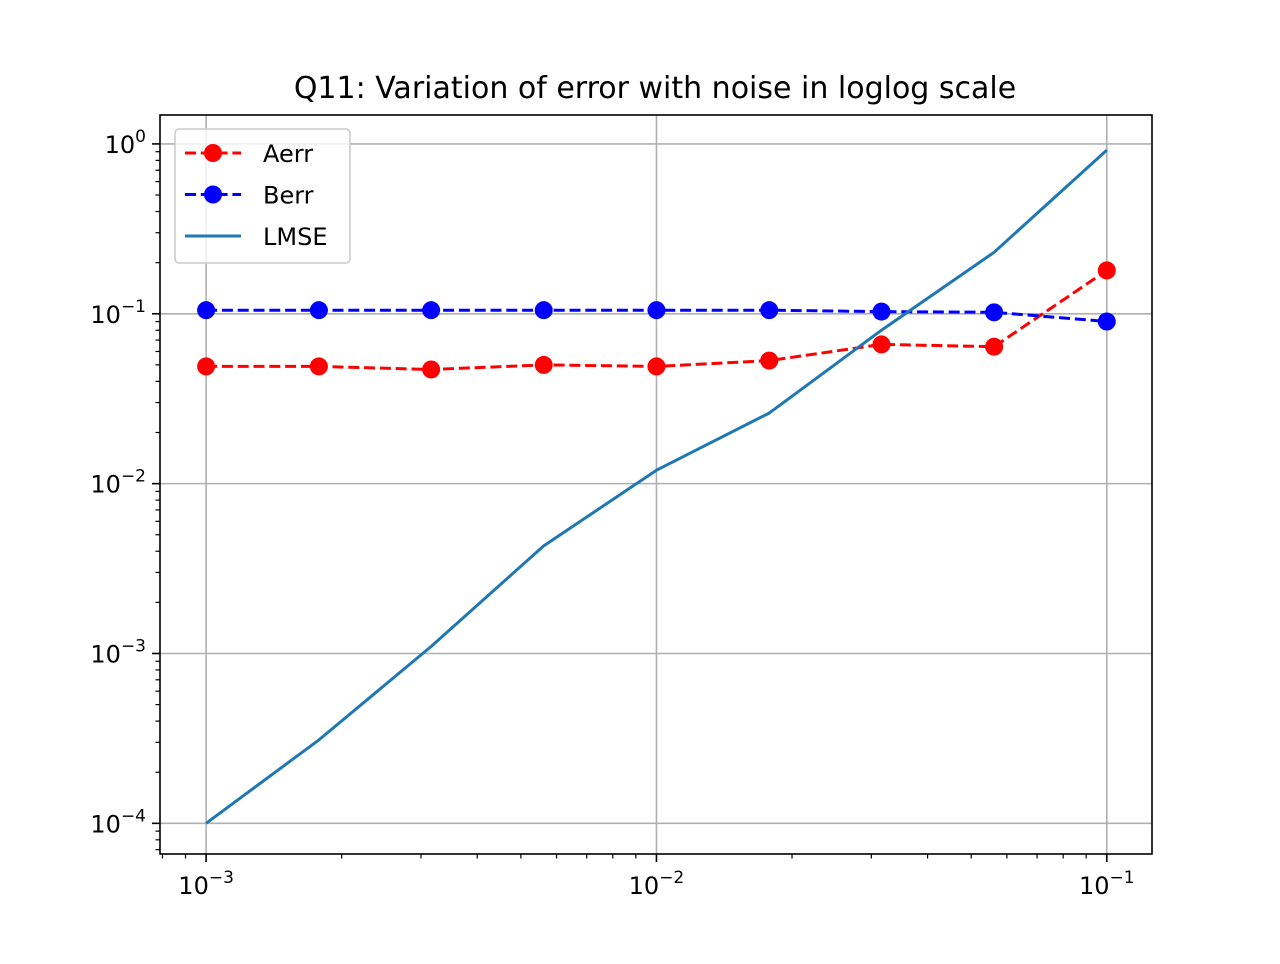  I want to click on x-tick-label: 10⁻³, so click(206, 884).